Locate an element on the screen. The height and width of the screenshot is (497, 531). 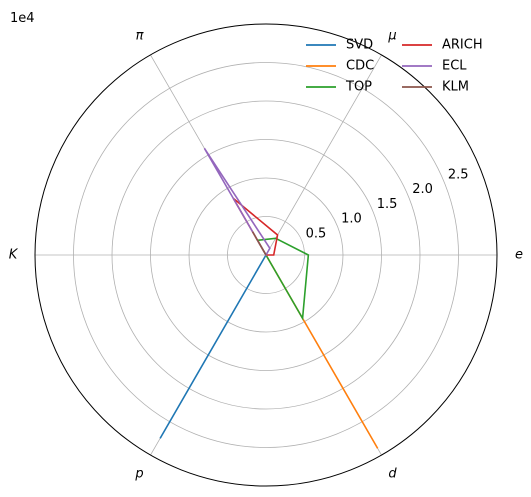
scale-label: 1e4 is located at coordinates (22, 18).